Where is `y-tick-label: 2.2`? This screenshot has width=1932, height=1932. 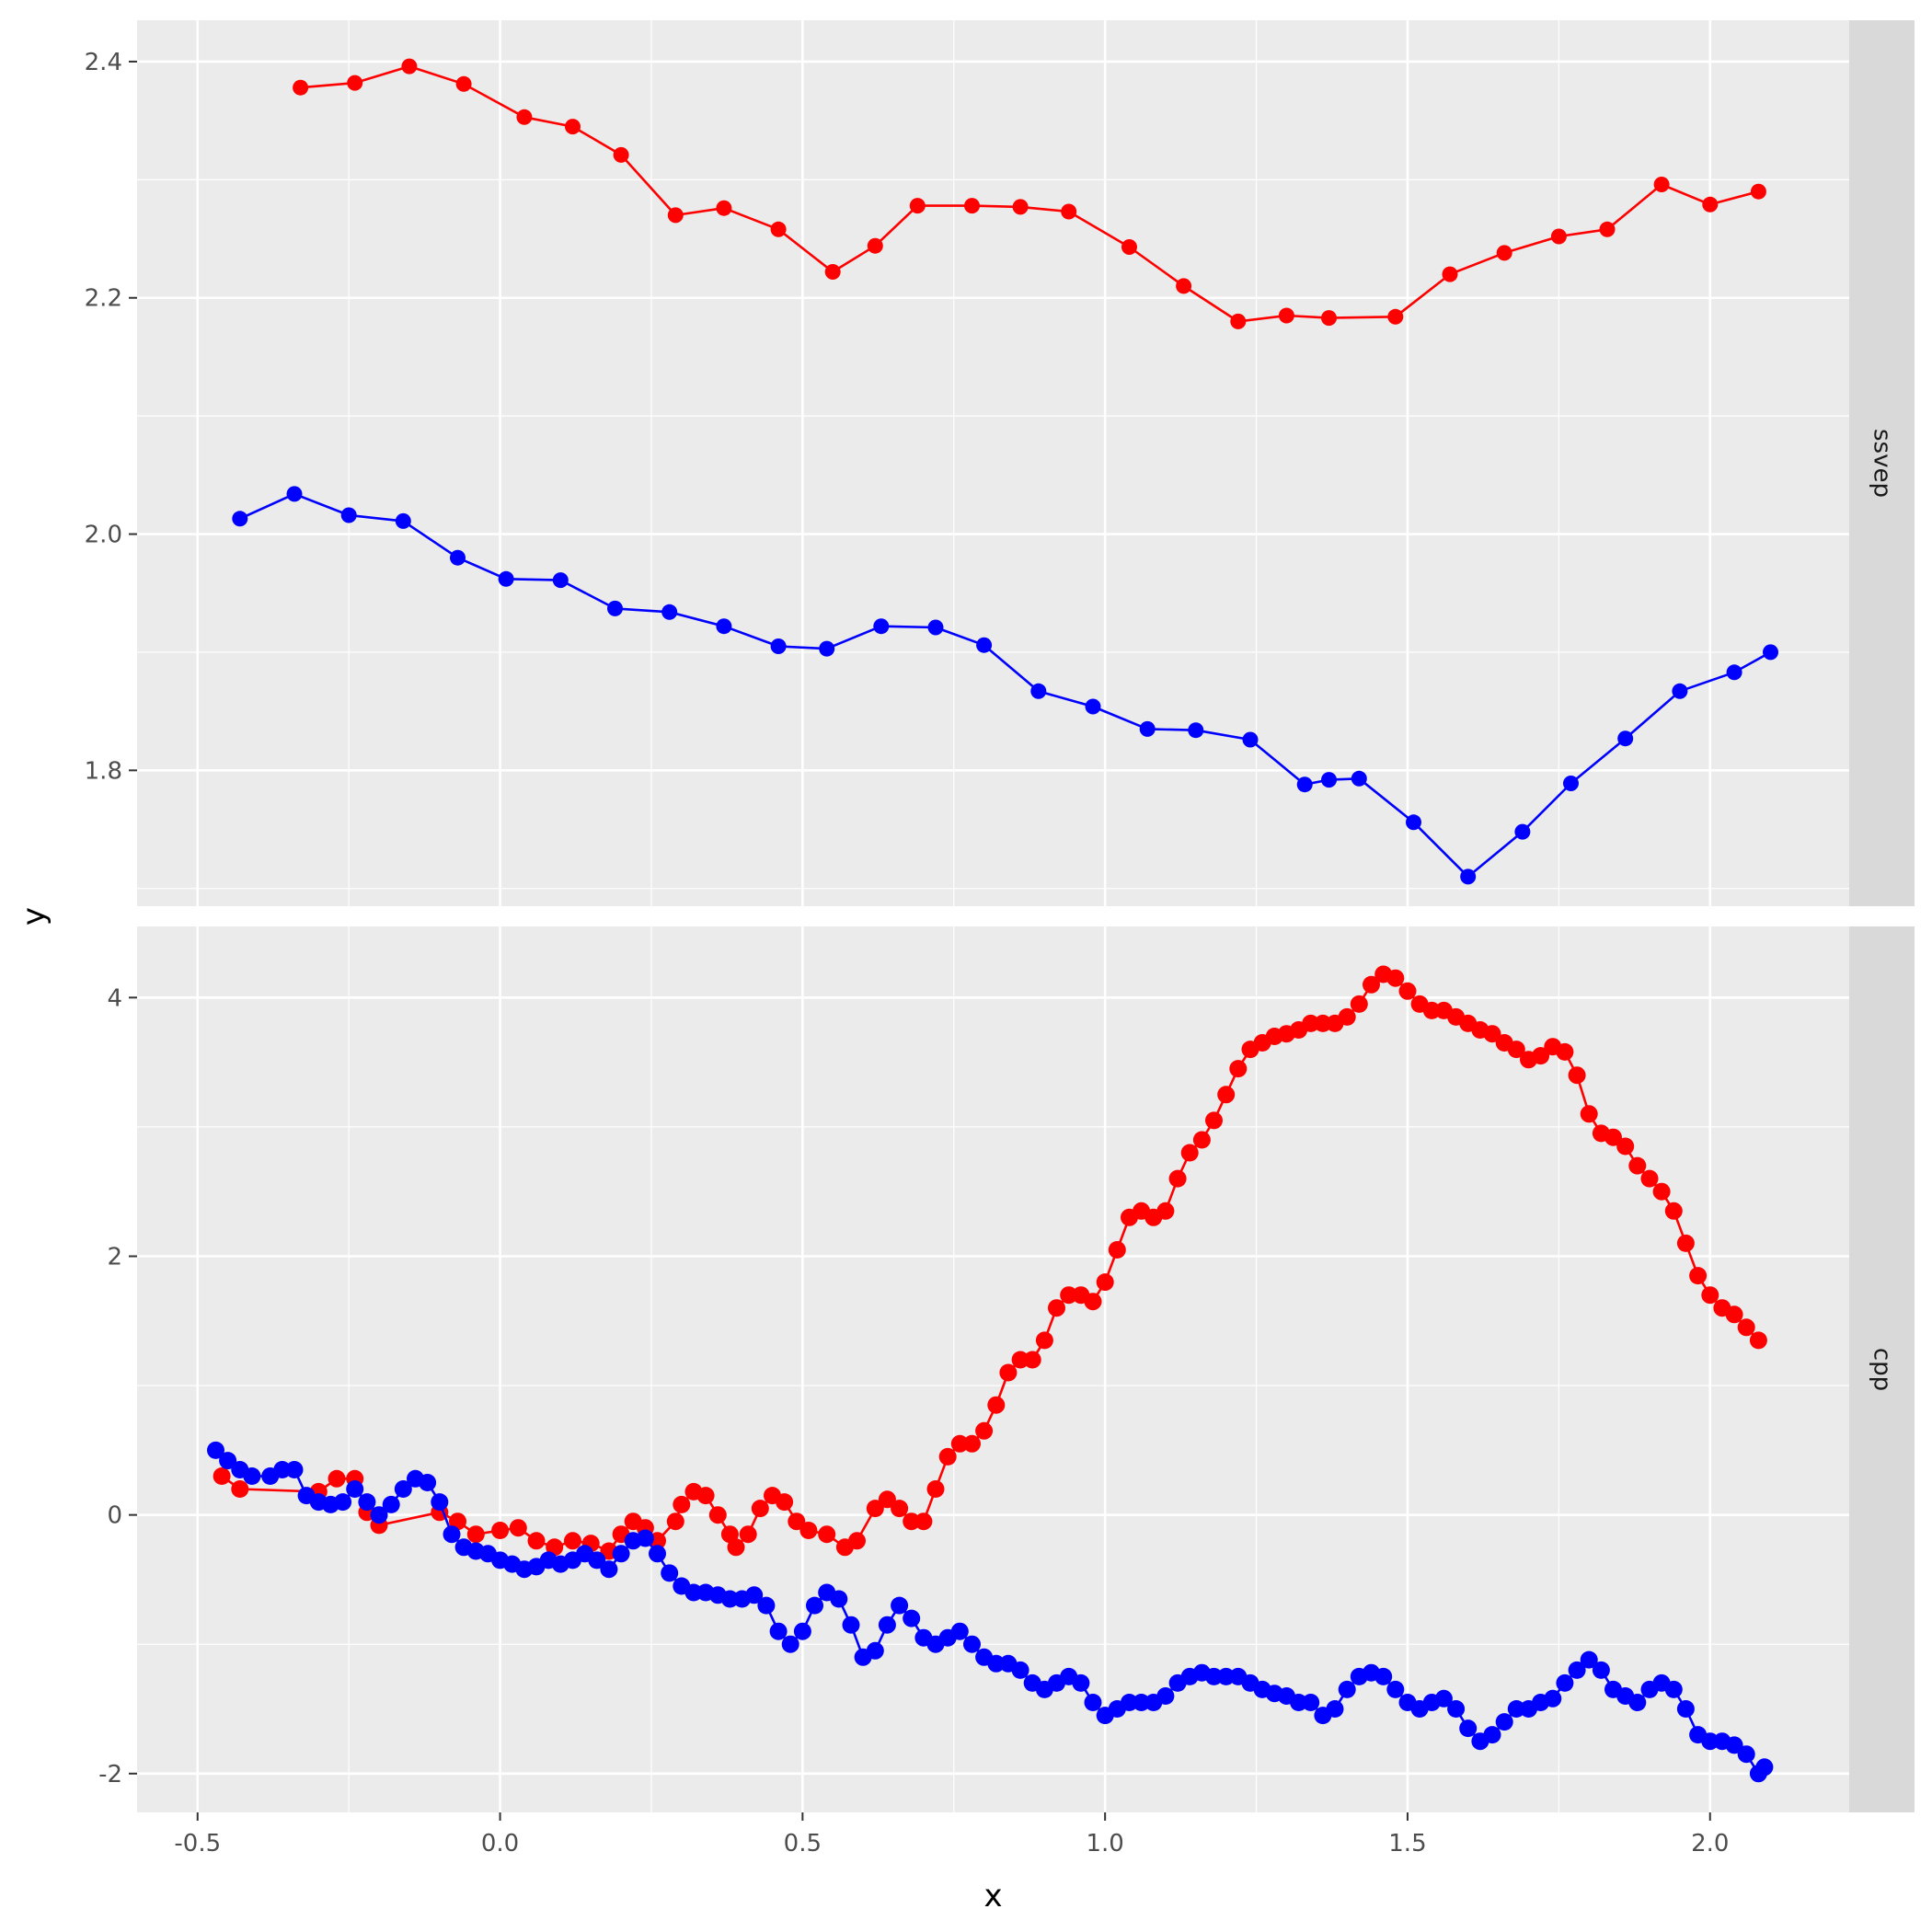 y-tick-label: 2.2 is located at coordinates (103, 299).